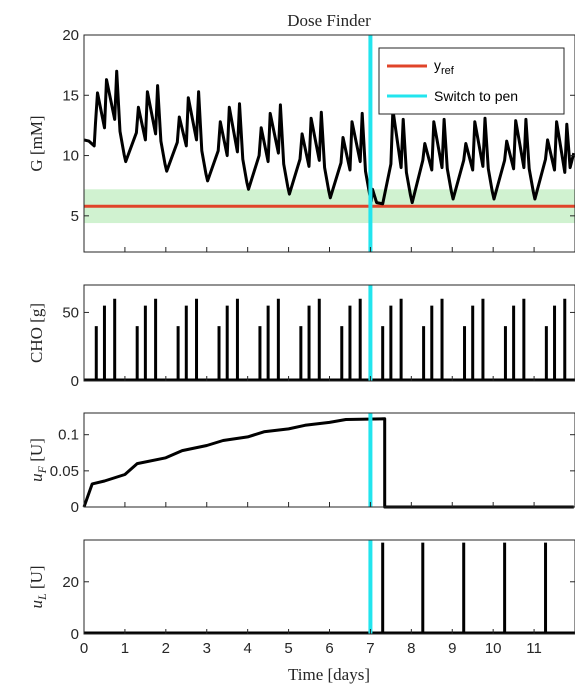 The width and height of the screenshot is (575, 688). Describe the element at coordinates (329, 648) in the screenshot. I see `x-tick-label: 6` at that location.